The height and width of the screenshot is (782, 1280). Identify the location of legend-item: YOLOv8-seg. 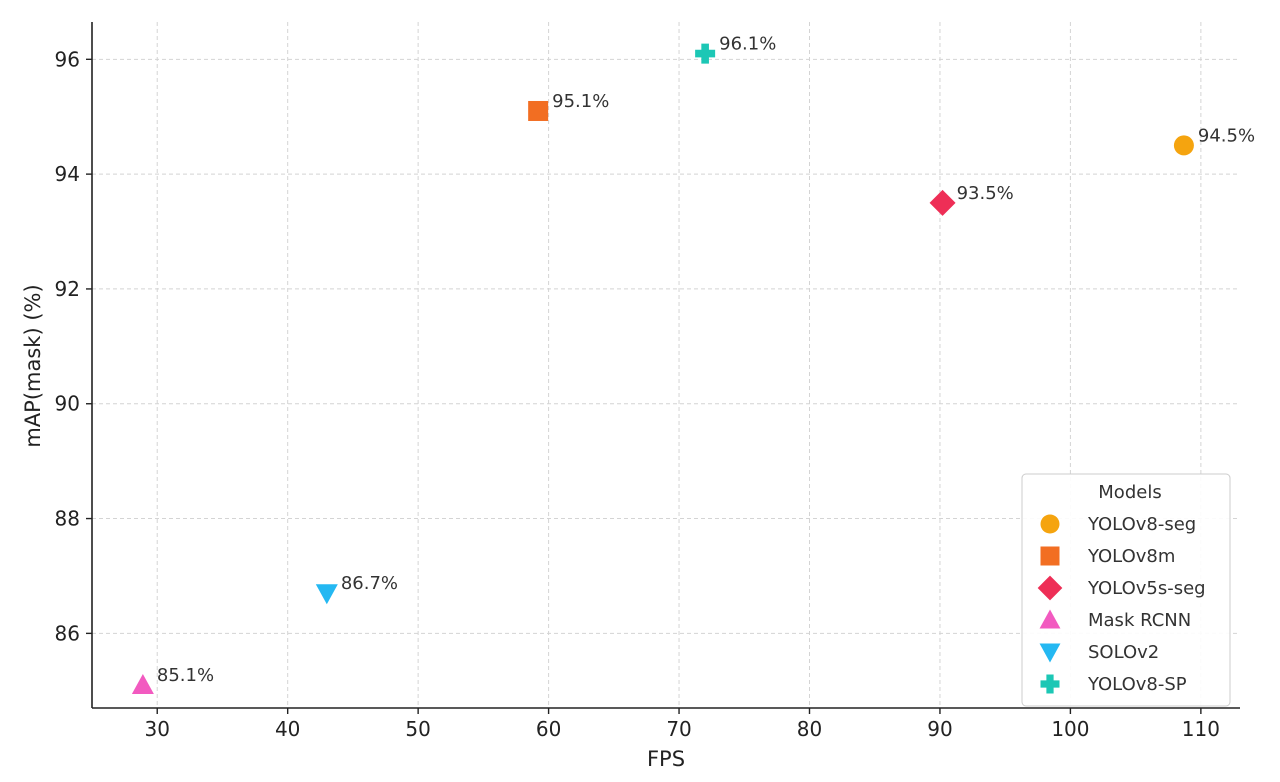
(1118, 524).